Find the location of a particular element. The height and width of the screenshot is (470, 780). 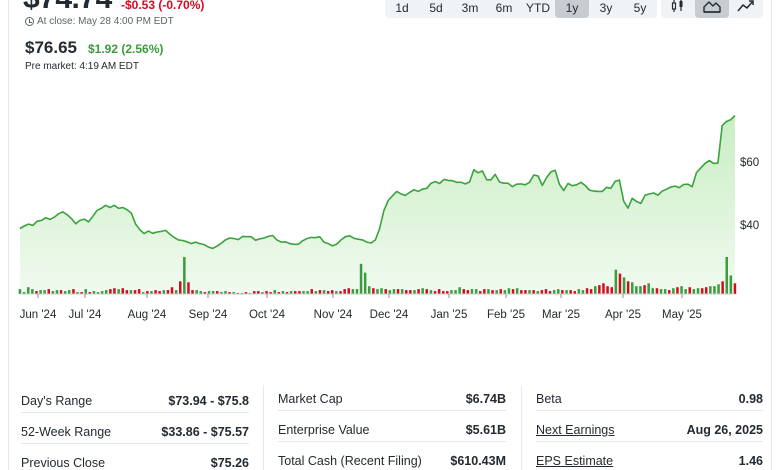

eps-estimate-link: EPS Estimate is located at coordinates (575, 461).